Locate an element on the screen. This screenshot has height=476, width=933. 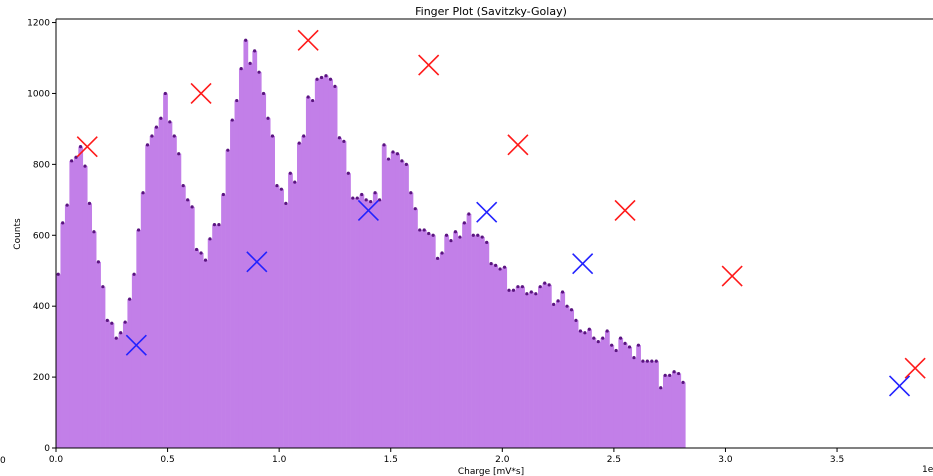
valley-marker is located at coordinates (899, 386).